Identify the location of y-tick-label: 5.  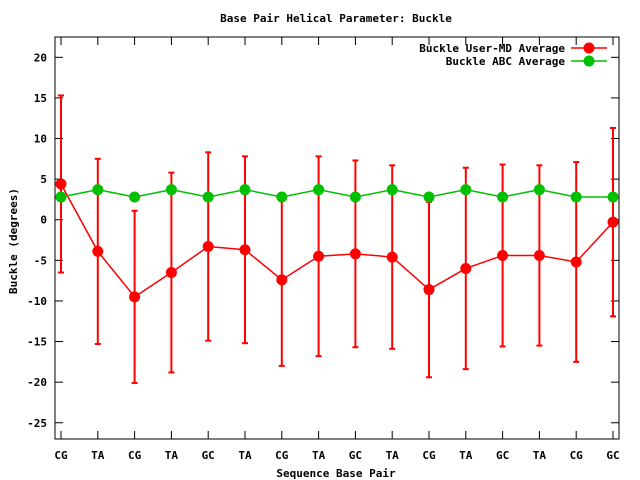
(43, 179).